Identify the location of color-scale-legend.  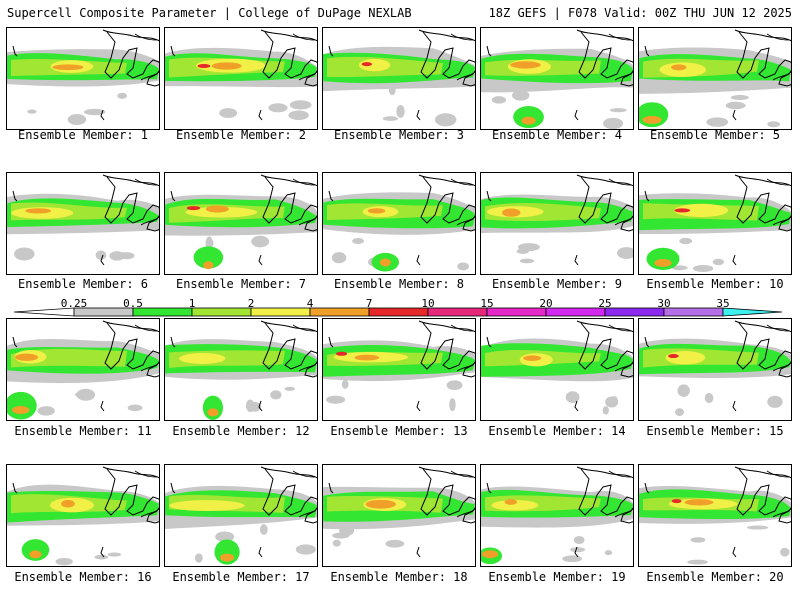
(398, 312).